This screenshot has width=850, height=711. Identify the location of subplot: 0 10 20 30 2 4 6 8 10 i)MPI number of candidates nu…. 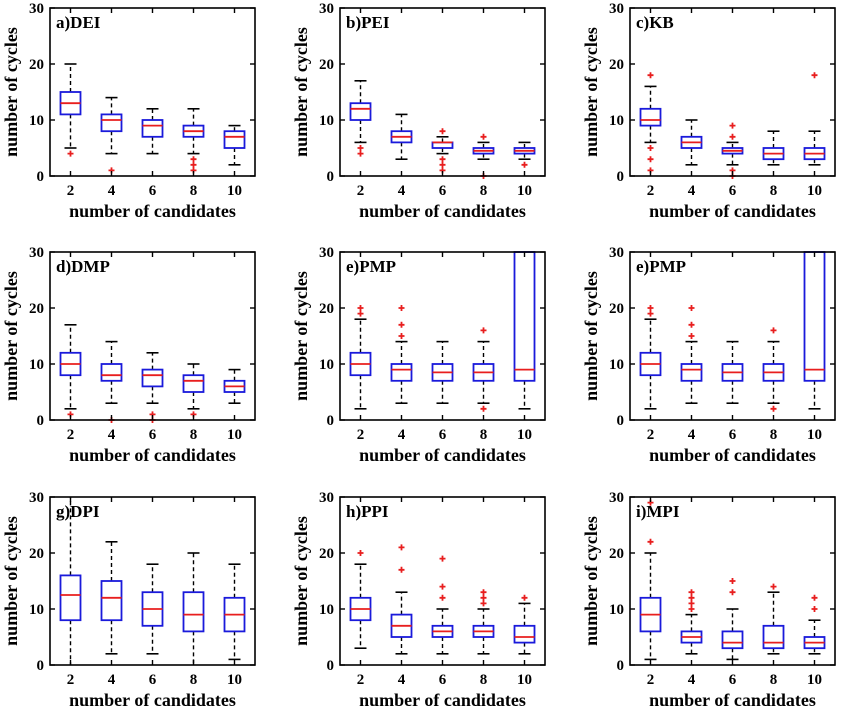
(708, 600).